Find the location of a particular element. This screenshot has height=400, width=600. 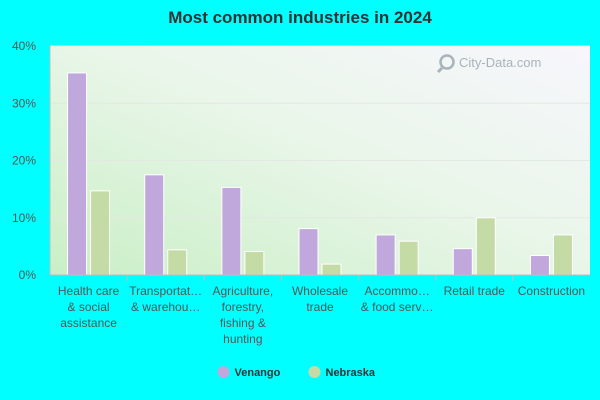

watermark: City-Data.com is located at coordinates (488, 64).